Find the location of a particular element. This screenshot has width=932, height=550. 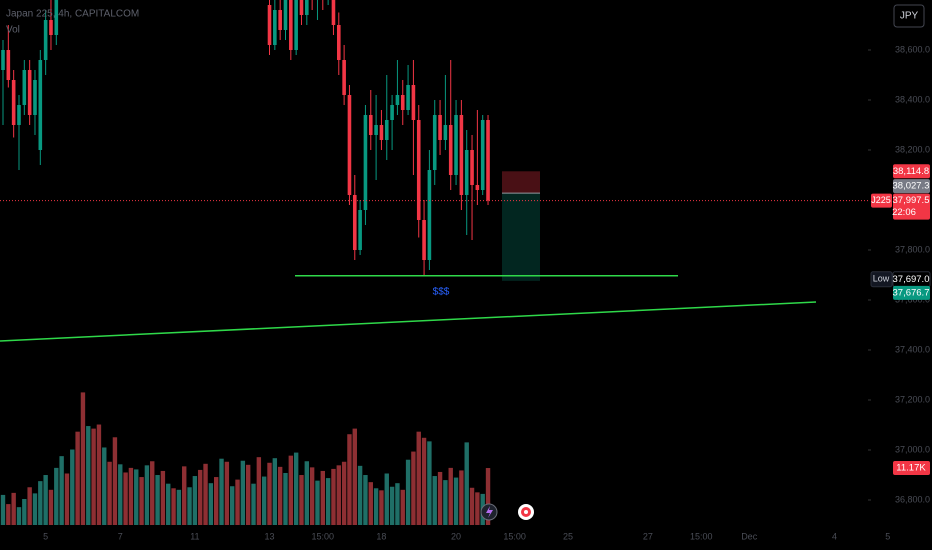

target-price-label: 37,676.7 is located at coordinates (911, 292).